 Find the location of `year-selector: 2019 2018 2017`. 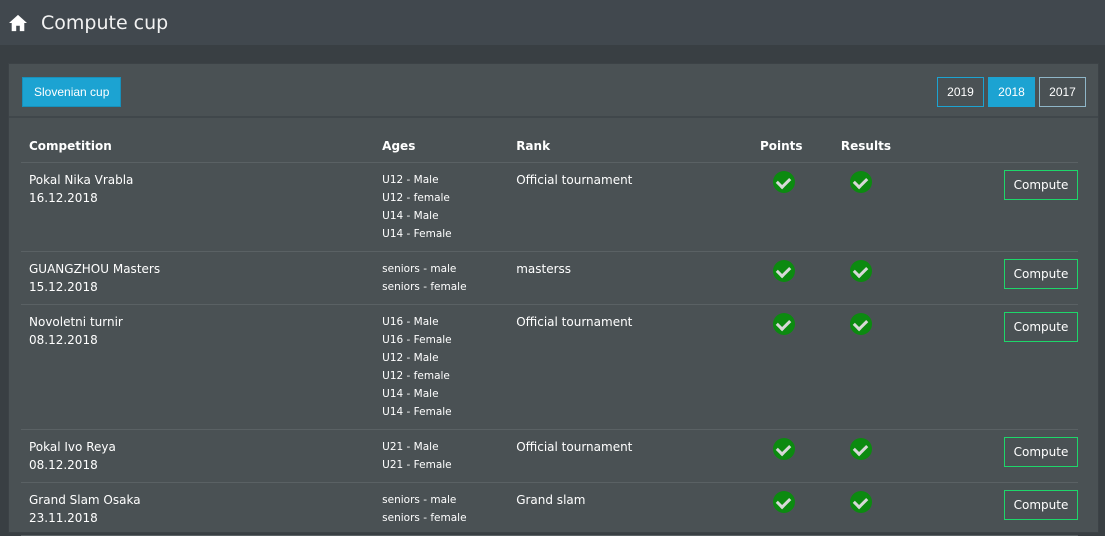

year-selector: 2019 2018 2017 is located at coordinates (1011, 92).